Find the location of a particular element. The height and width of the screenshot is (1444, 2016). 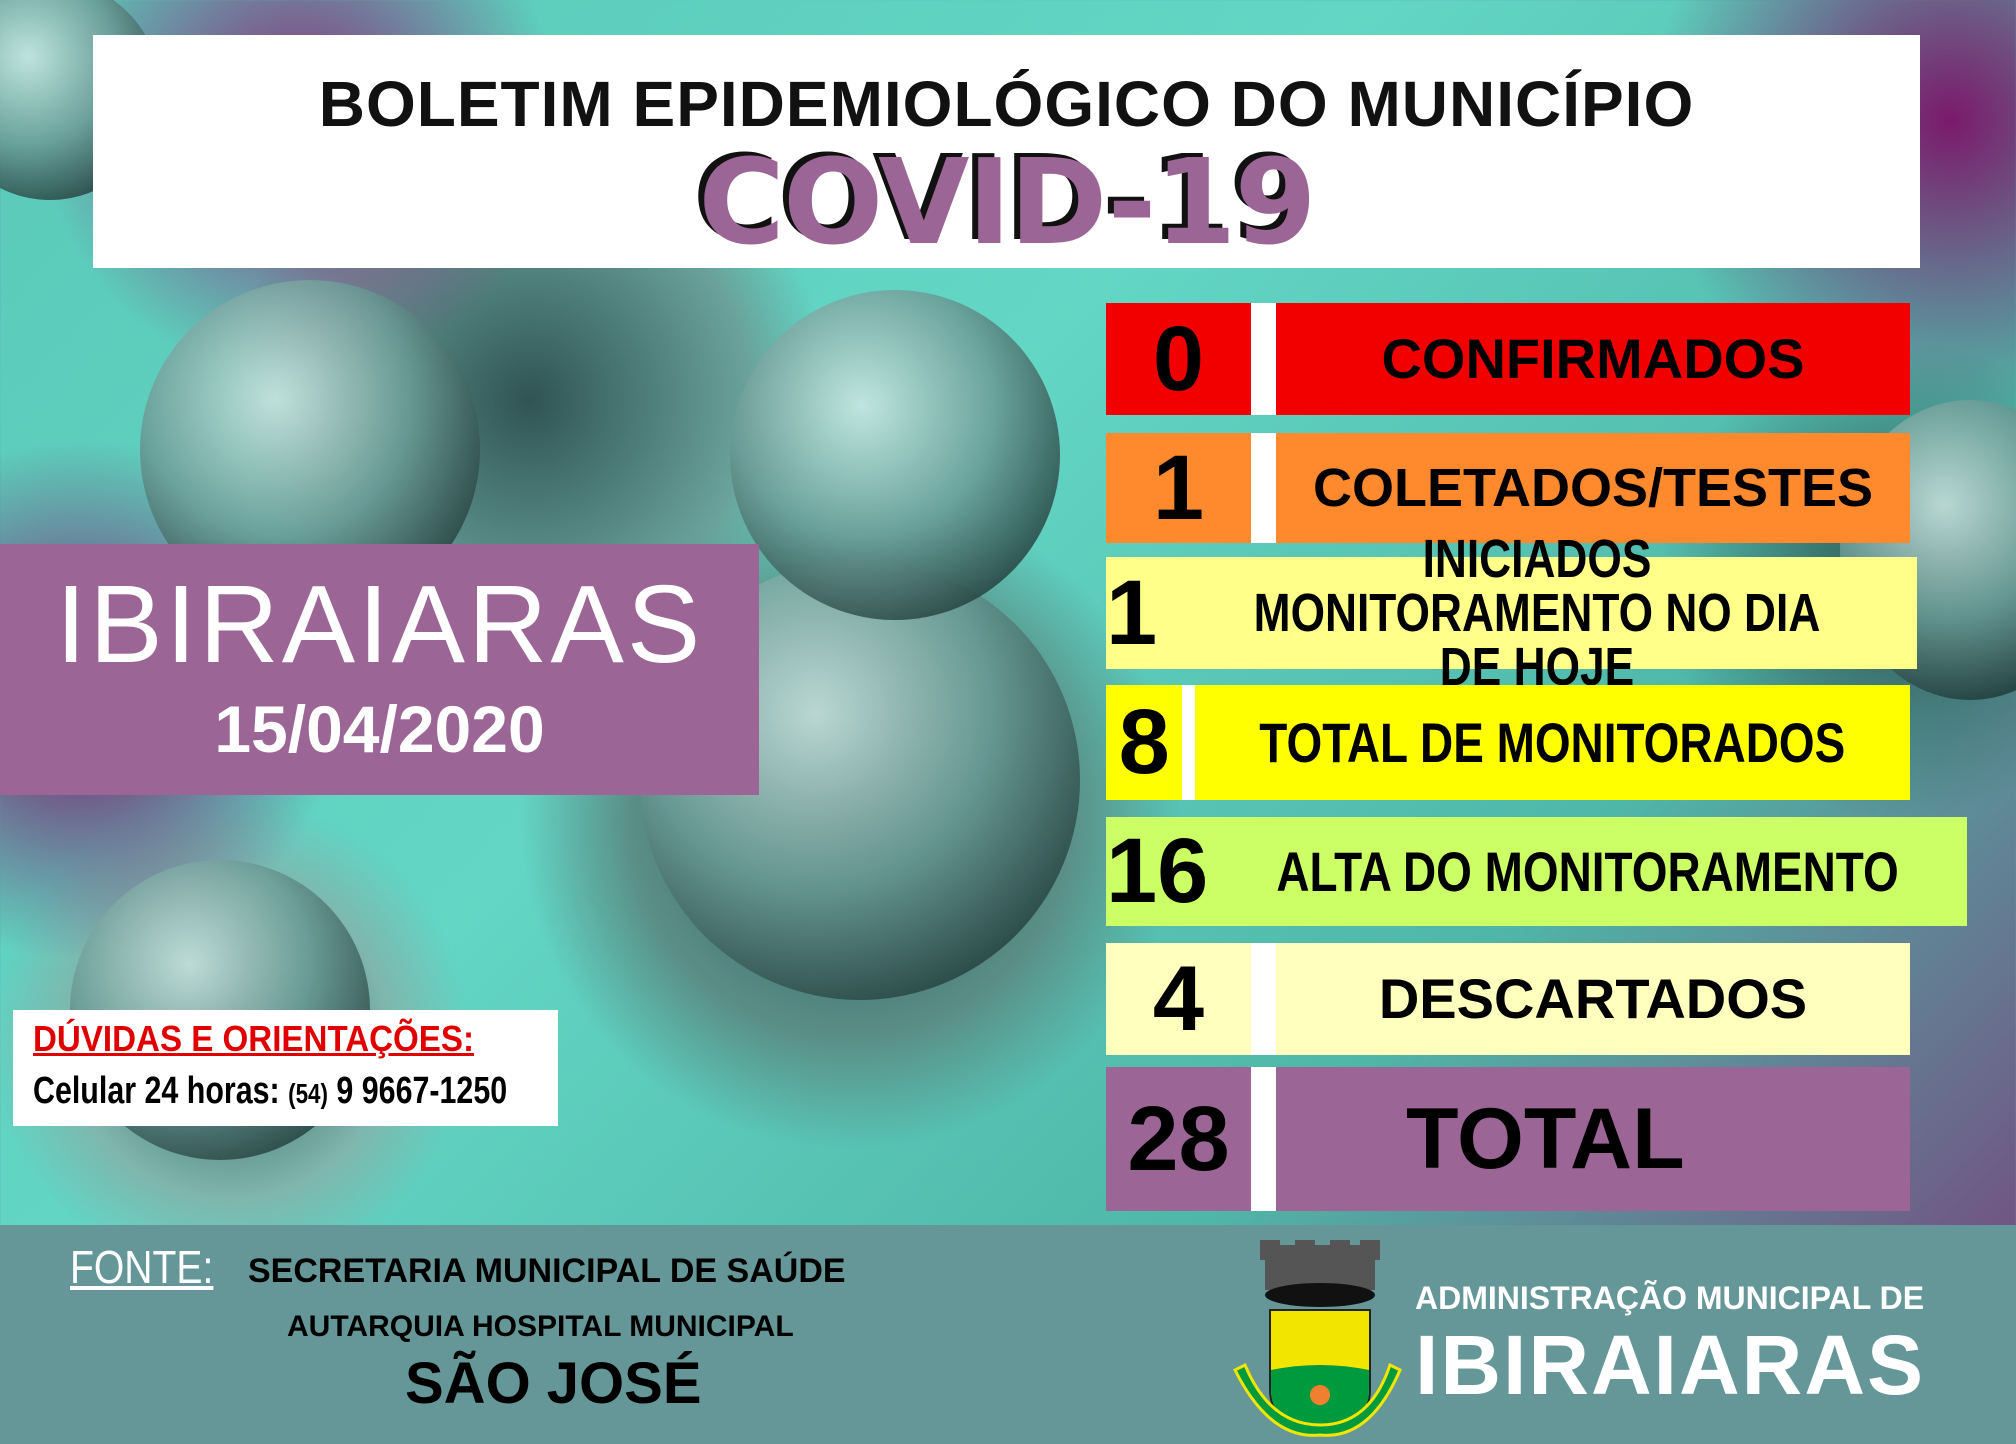

stat-row-total: 28 TOTAL is located at coordinates (1508, 1139).